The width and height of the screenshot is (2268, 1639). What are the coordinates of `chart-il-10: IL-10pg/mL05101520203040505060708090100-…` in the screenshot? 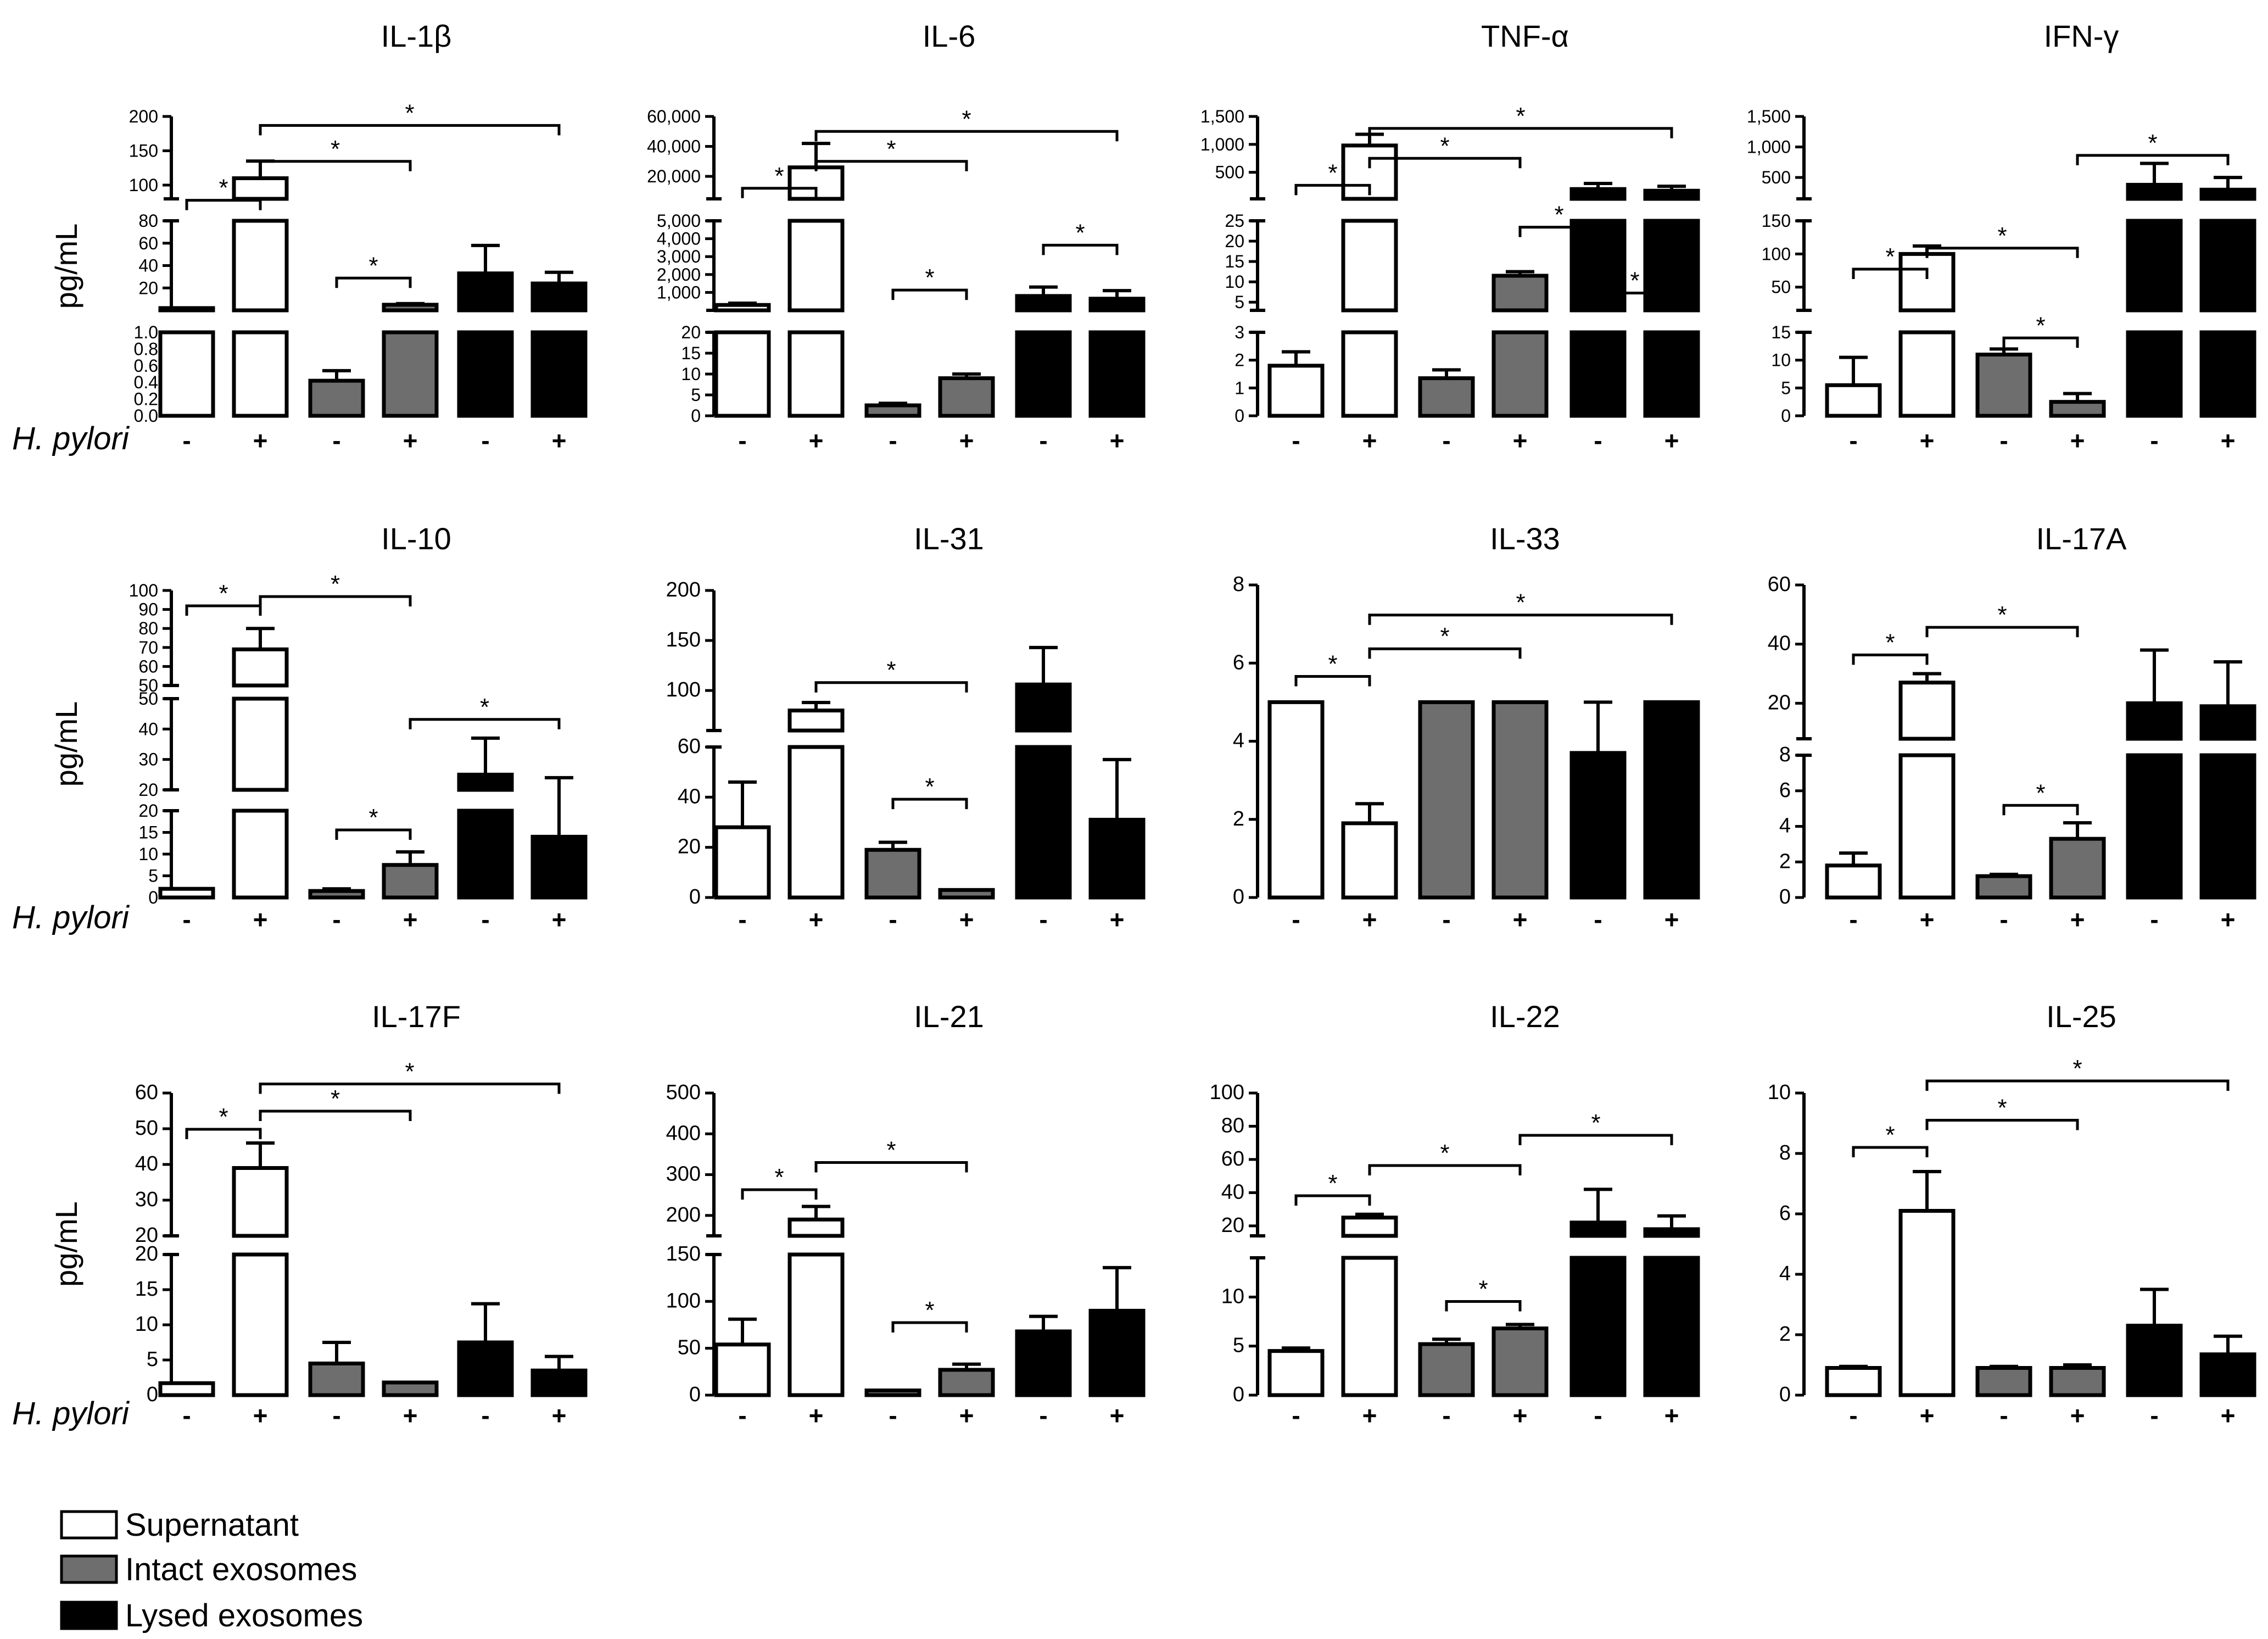 It's located at (319, 727).